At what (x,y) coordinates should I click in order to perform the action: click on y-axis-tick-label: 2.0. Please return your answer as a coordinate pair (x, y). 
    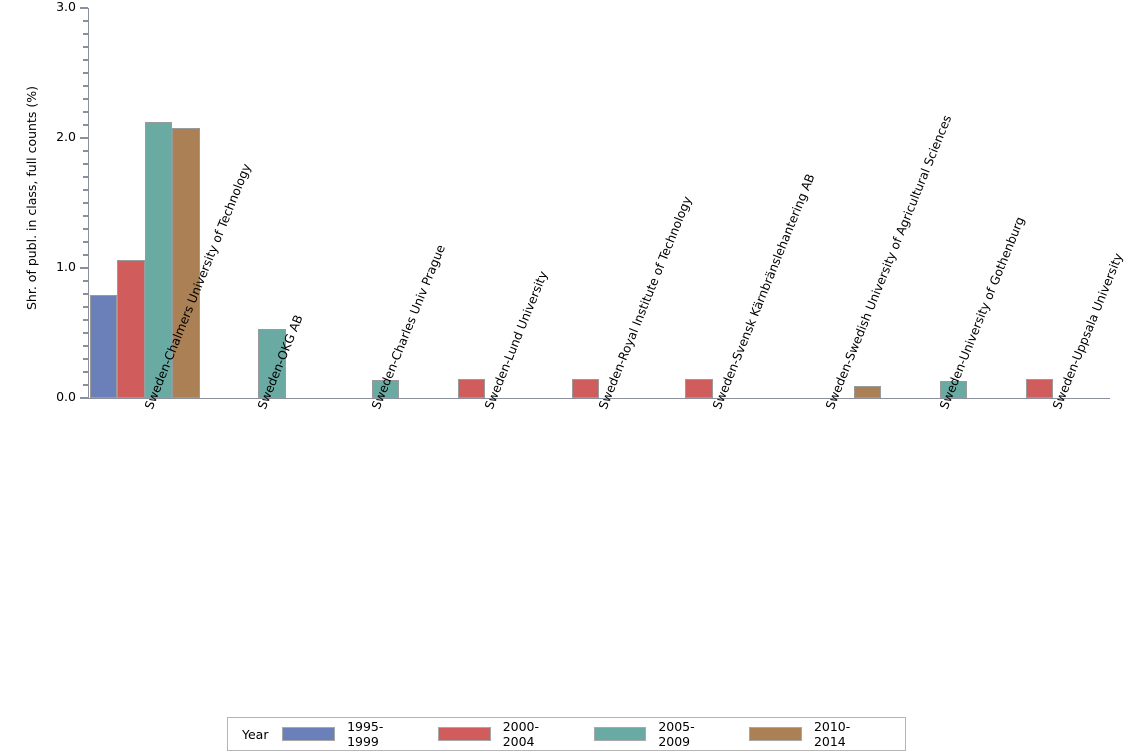
    Looking at the image, I should click on (66, 136).